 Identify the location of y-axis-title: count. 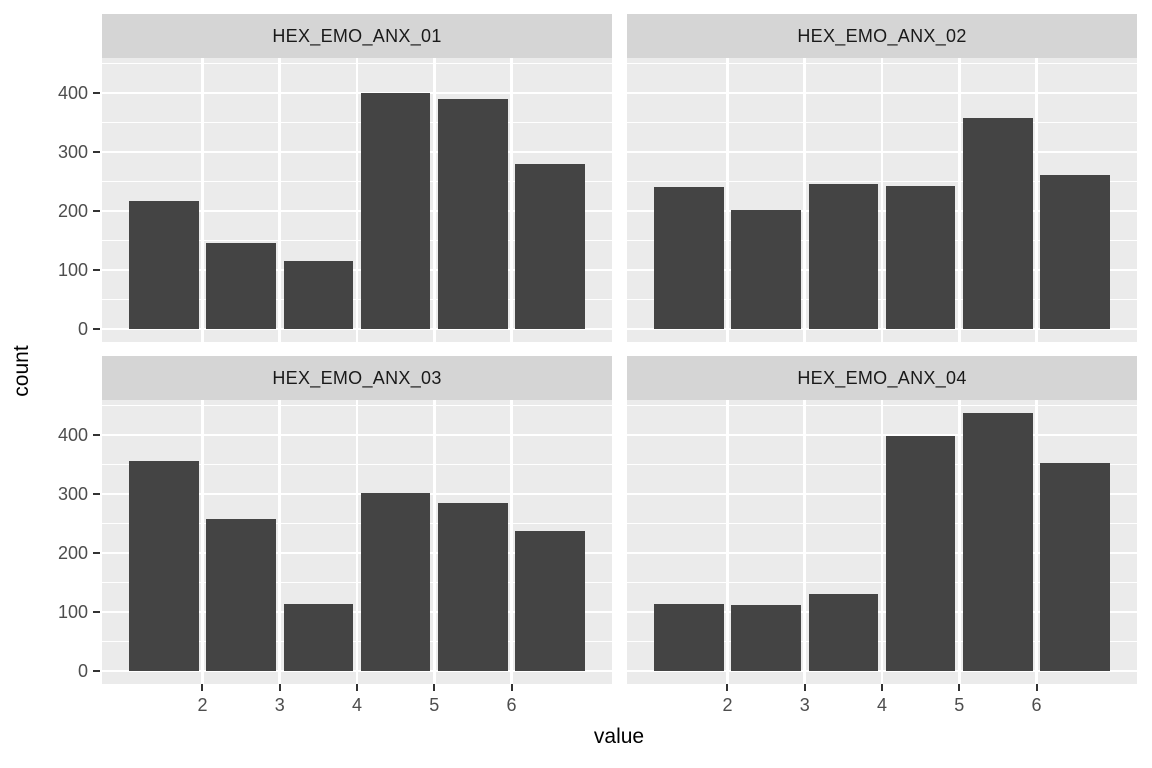
(21, 371).